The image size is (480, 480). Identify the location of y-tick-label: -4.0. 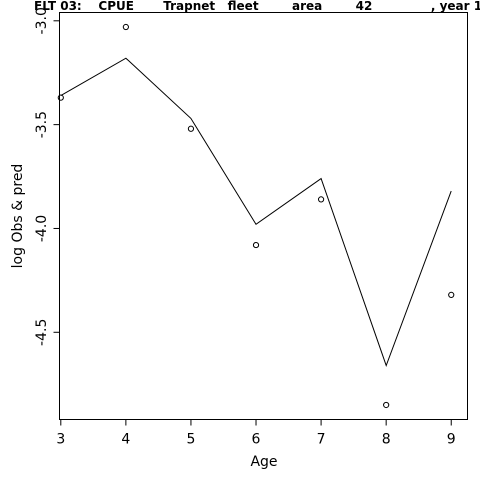
(42, 228).